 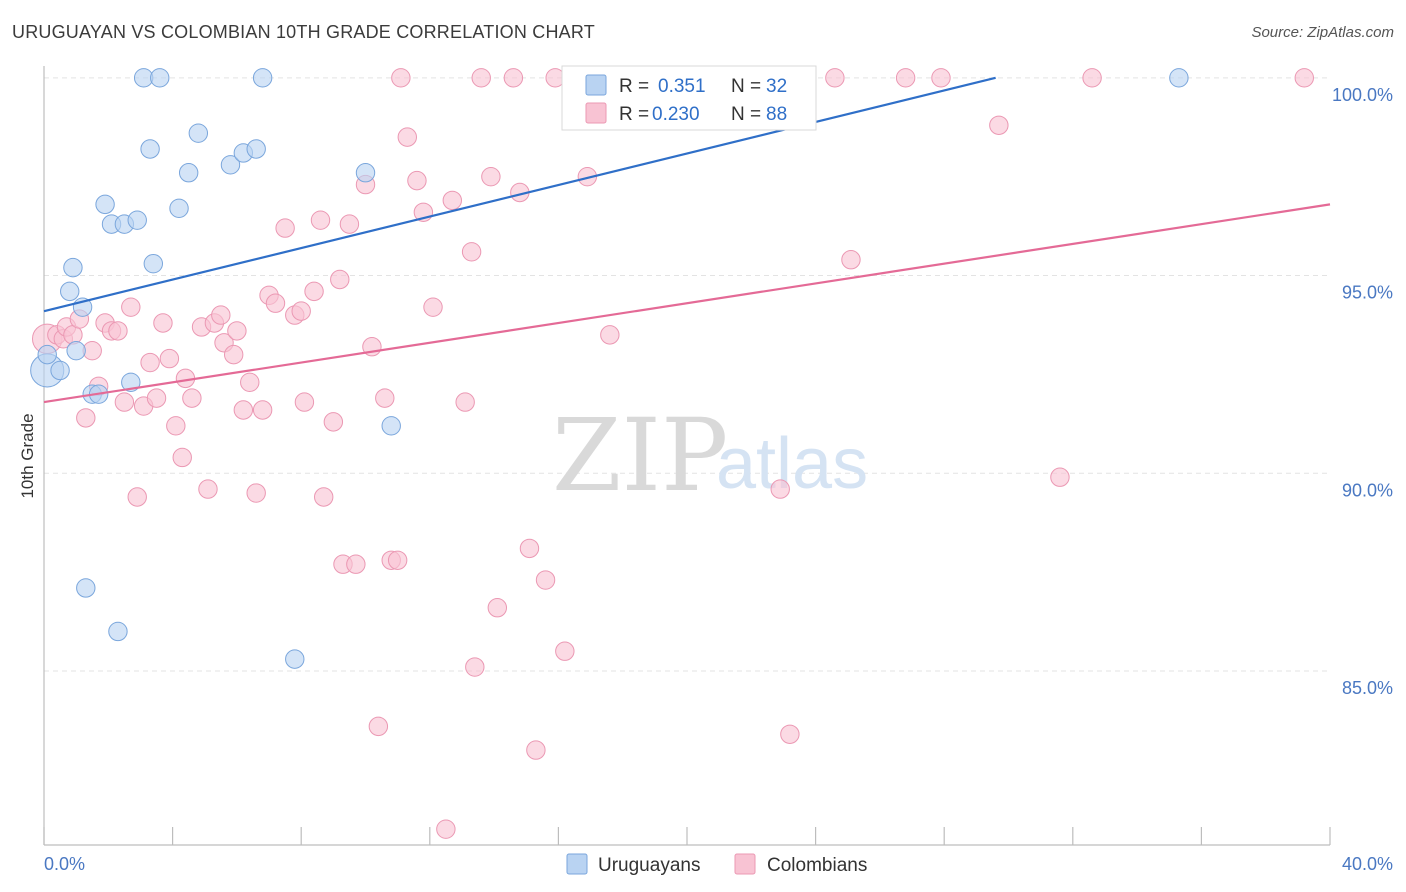 I want to click on y-tick-label: 95.0%, so click(x=1367, y=293).